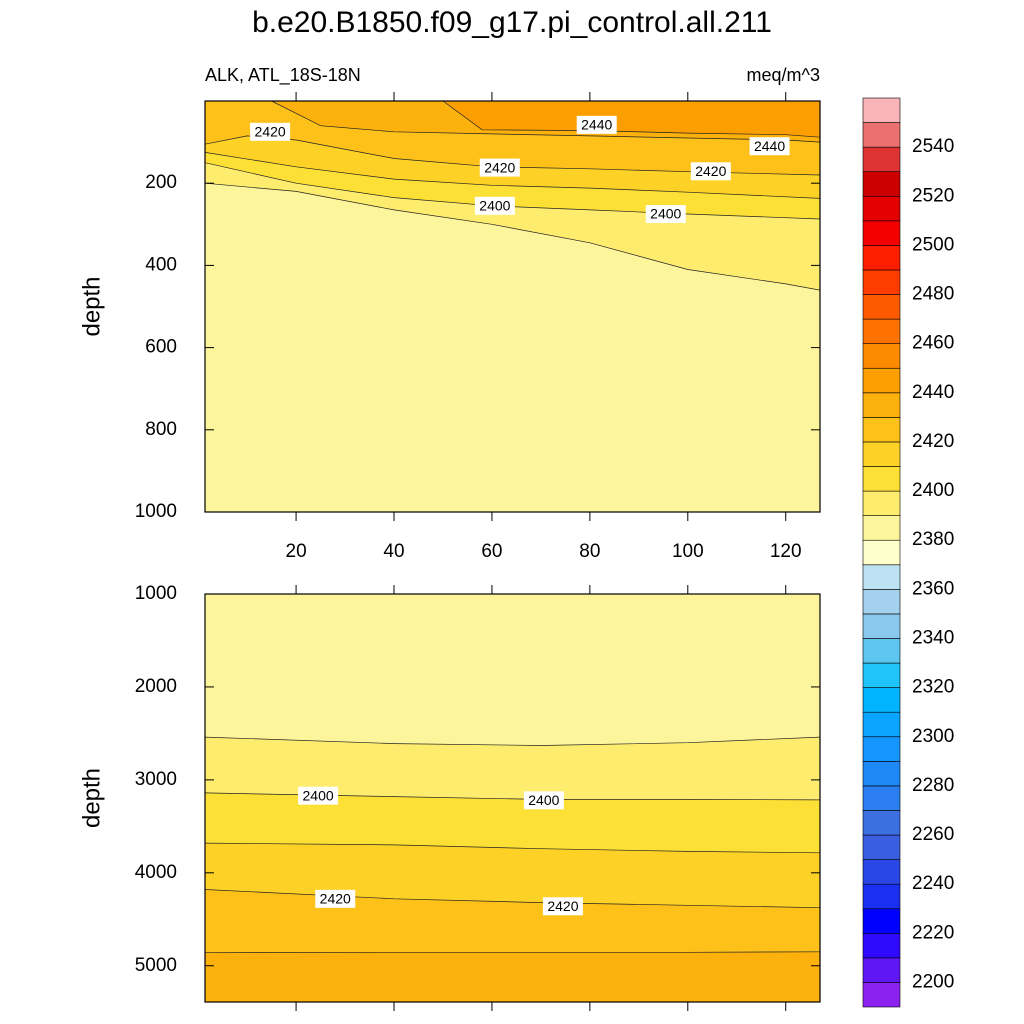  Describe the element at coordinates (933, 244) in the screenshot. I see `colorbar-label: 2500` at that location.